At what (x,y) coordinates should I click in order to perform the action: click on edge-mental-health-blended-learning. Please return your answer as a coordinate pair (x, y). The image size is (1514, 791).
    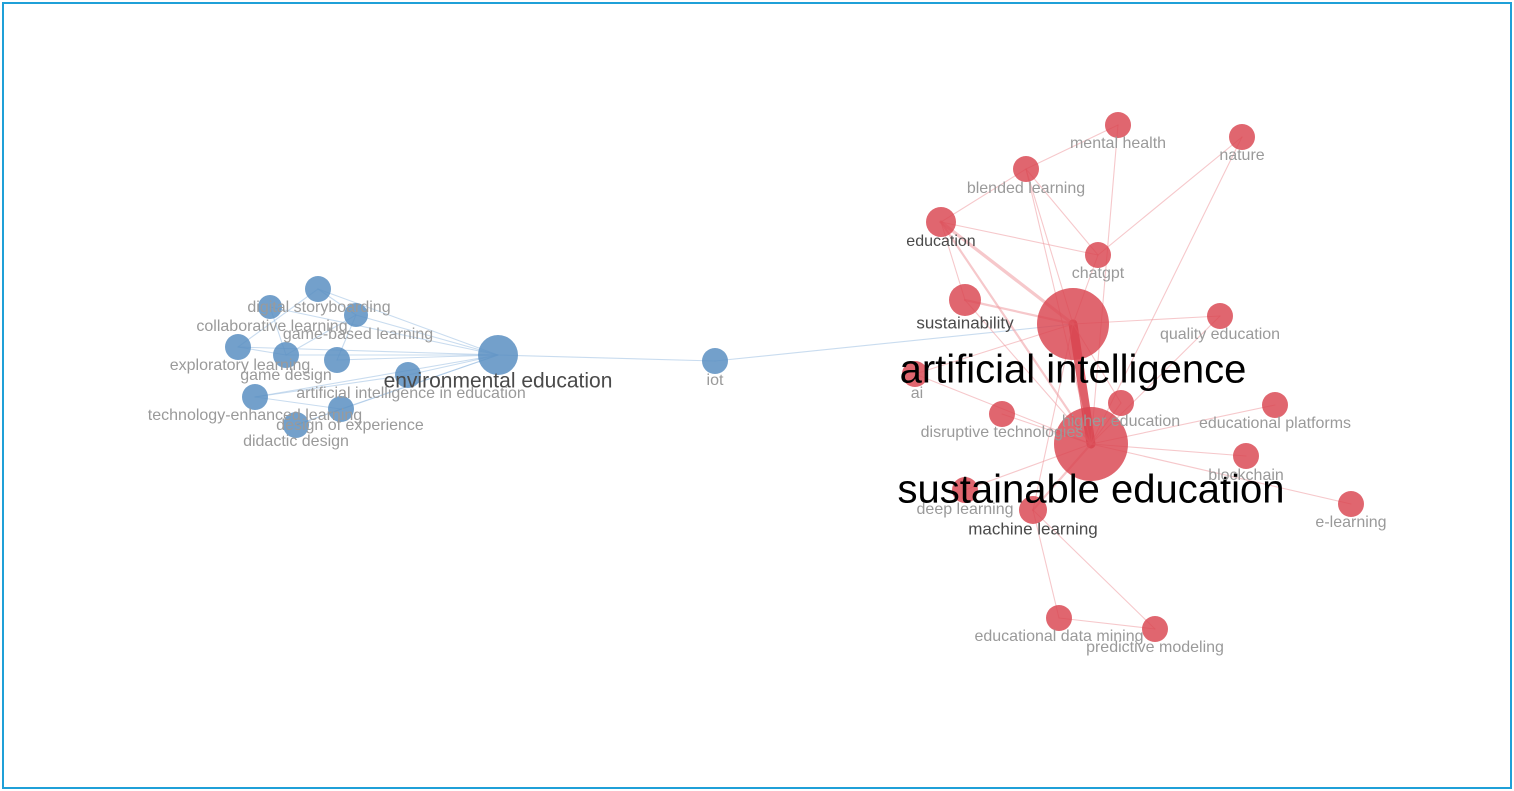
    Looking at the image, I should click on (1072, 147).